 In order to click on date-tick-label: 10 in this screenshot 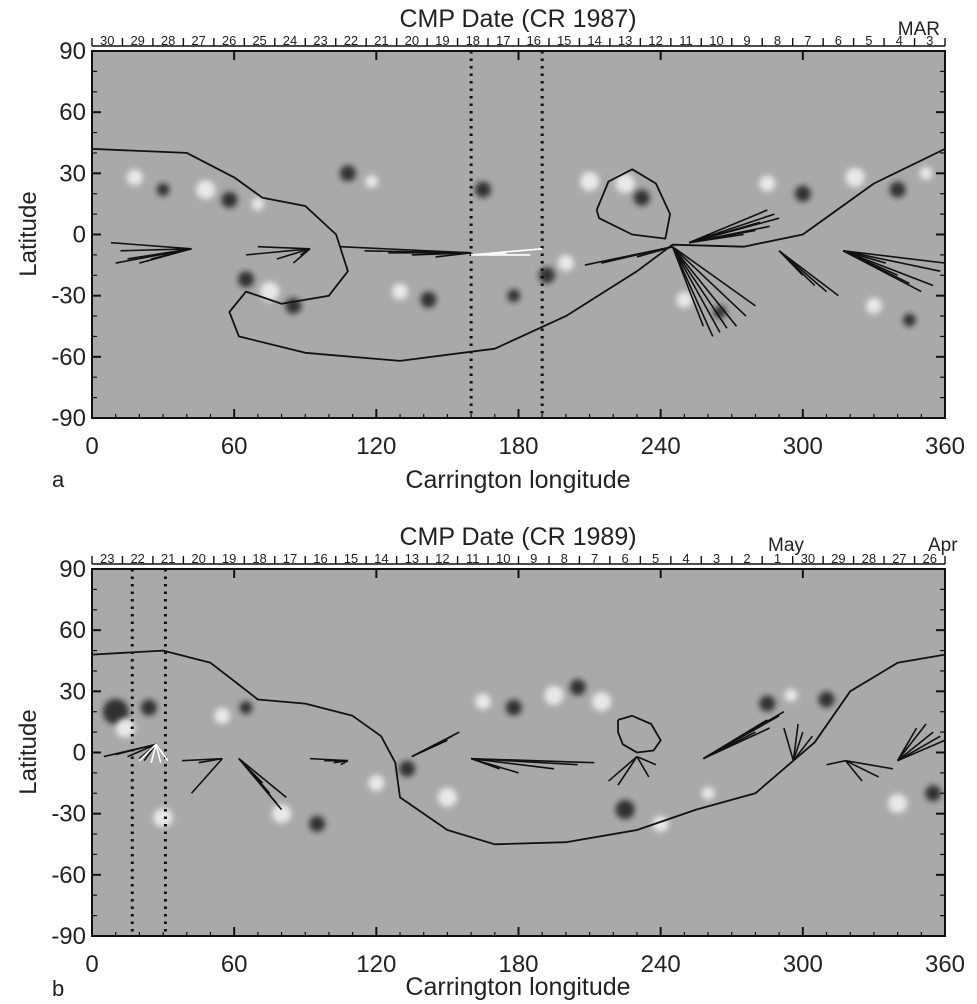, I will do `click(716, 40)`.